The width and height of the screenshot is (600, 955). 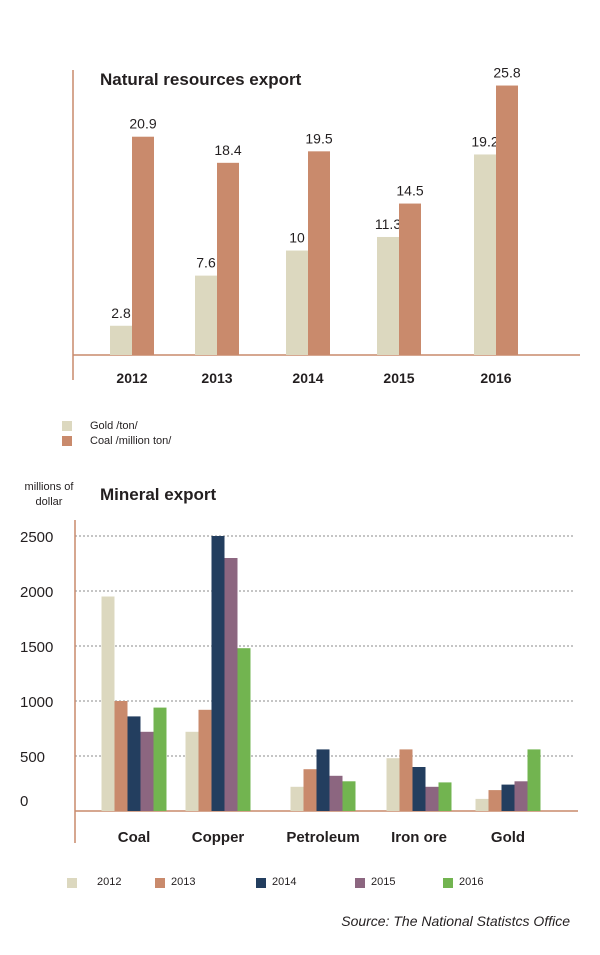 What do you see at coordinates (495, 378) in the screenshot?
I see `x-tick-2016: 2016` at bounding box center [495, 378].